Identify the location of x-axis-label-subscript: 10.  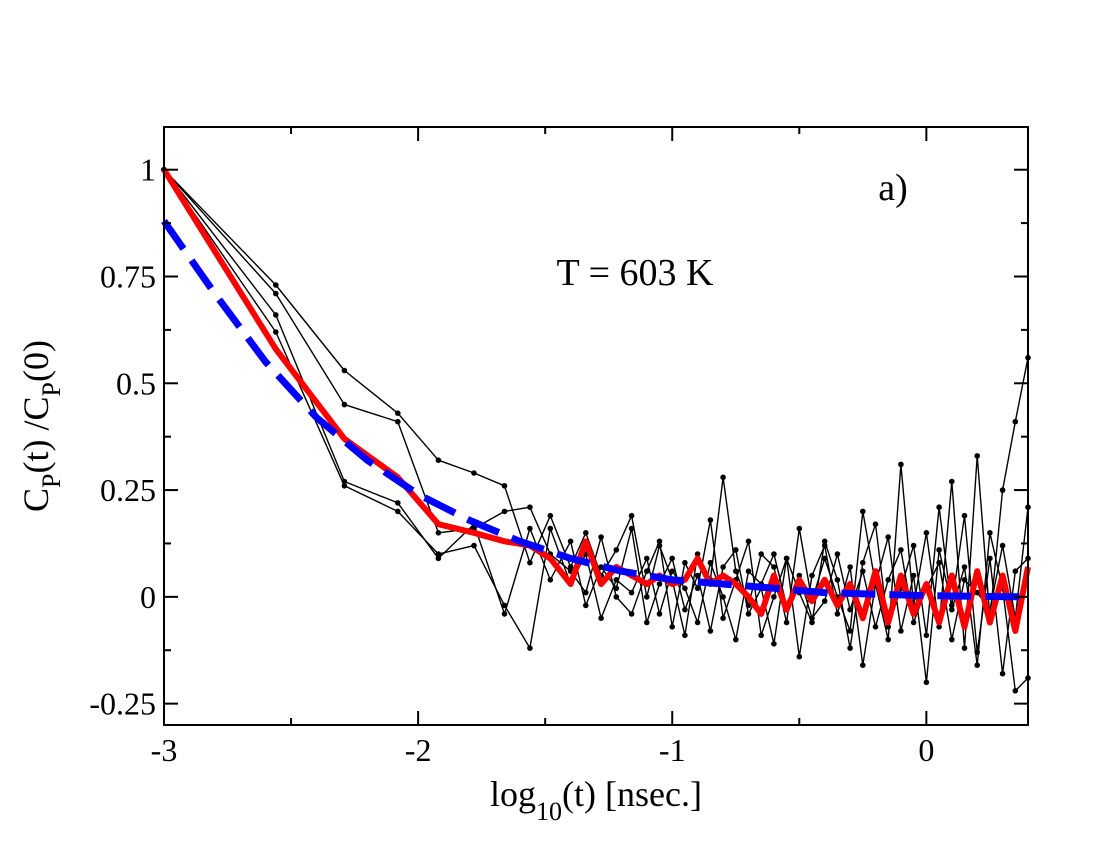
(549, 811).